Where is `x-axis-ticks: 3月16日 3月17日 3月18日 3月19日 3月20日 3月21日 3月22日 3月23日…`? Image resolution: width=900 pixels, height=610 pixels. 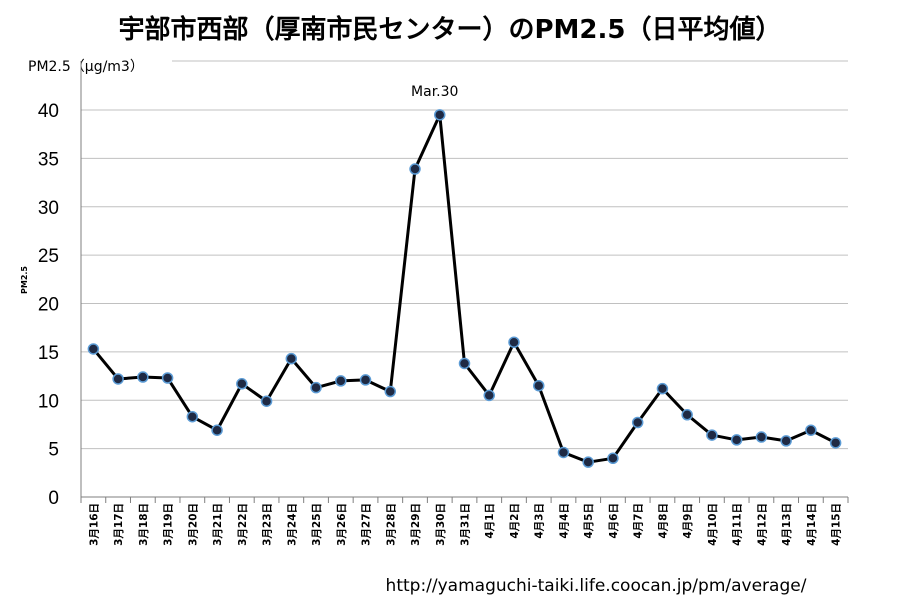
x-axis-ticks: 3月16日 3月17日 3月18日 3月19日 3月20日 3月21日 3月22日 3月23日… is located at coordinates (464, 521).